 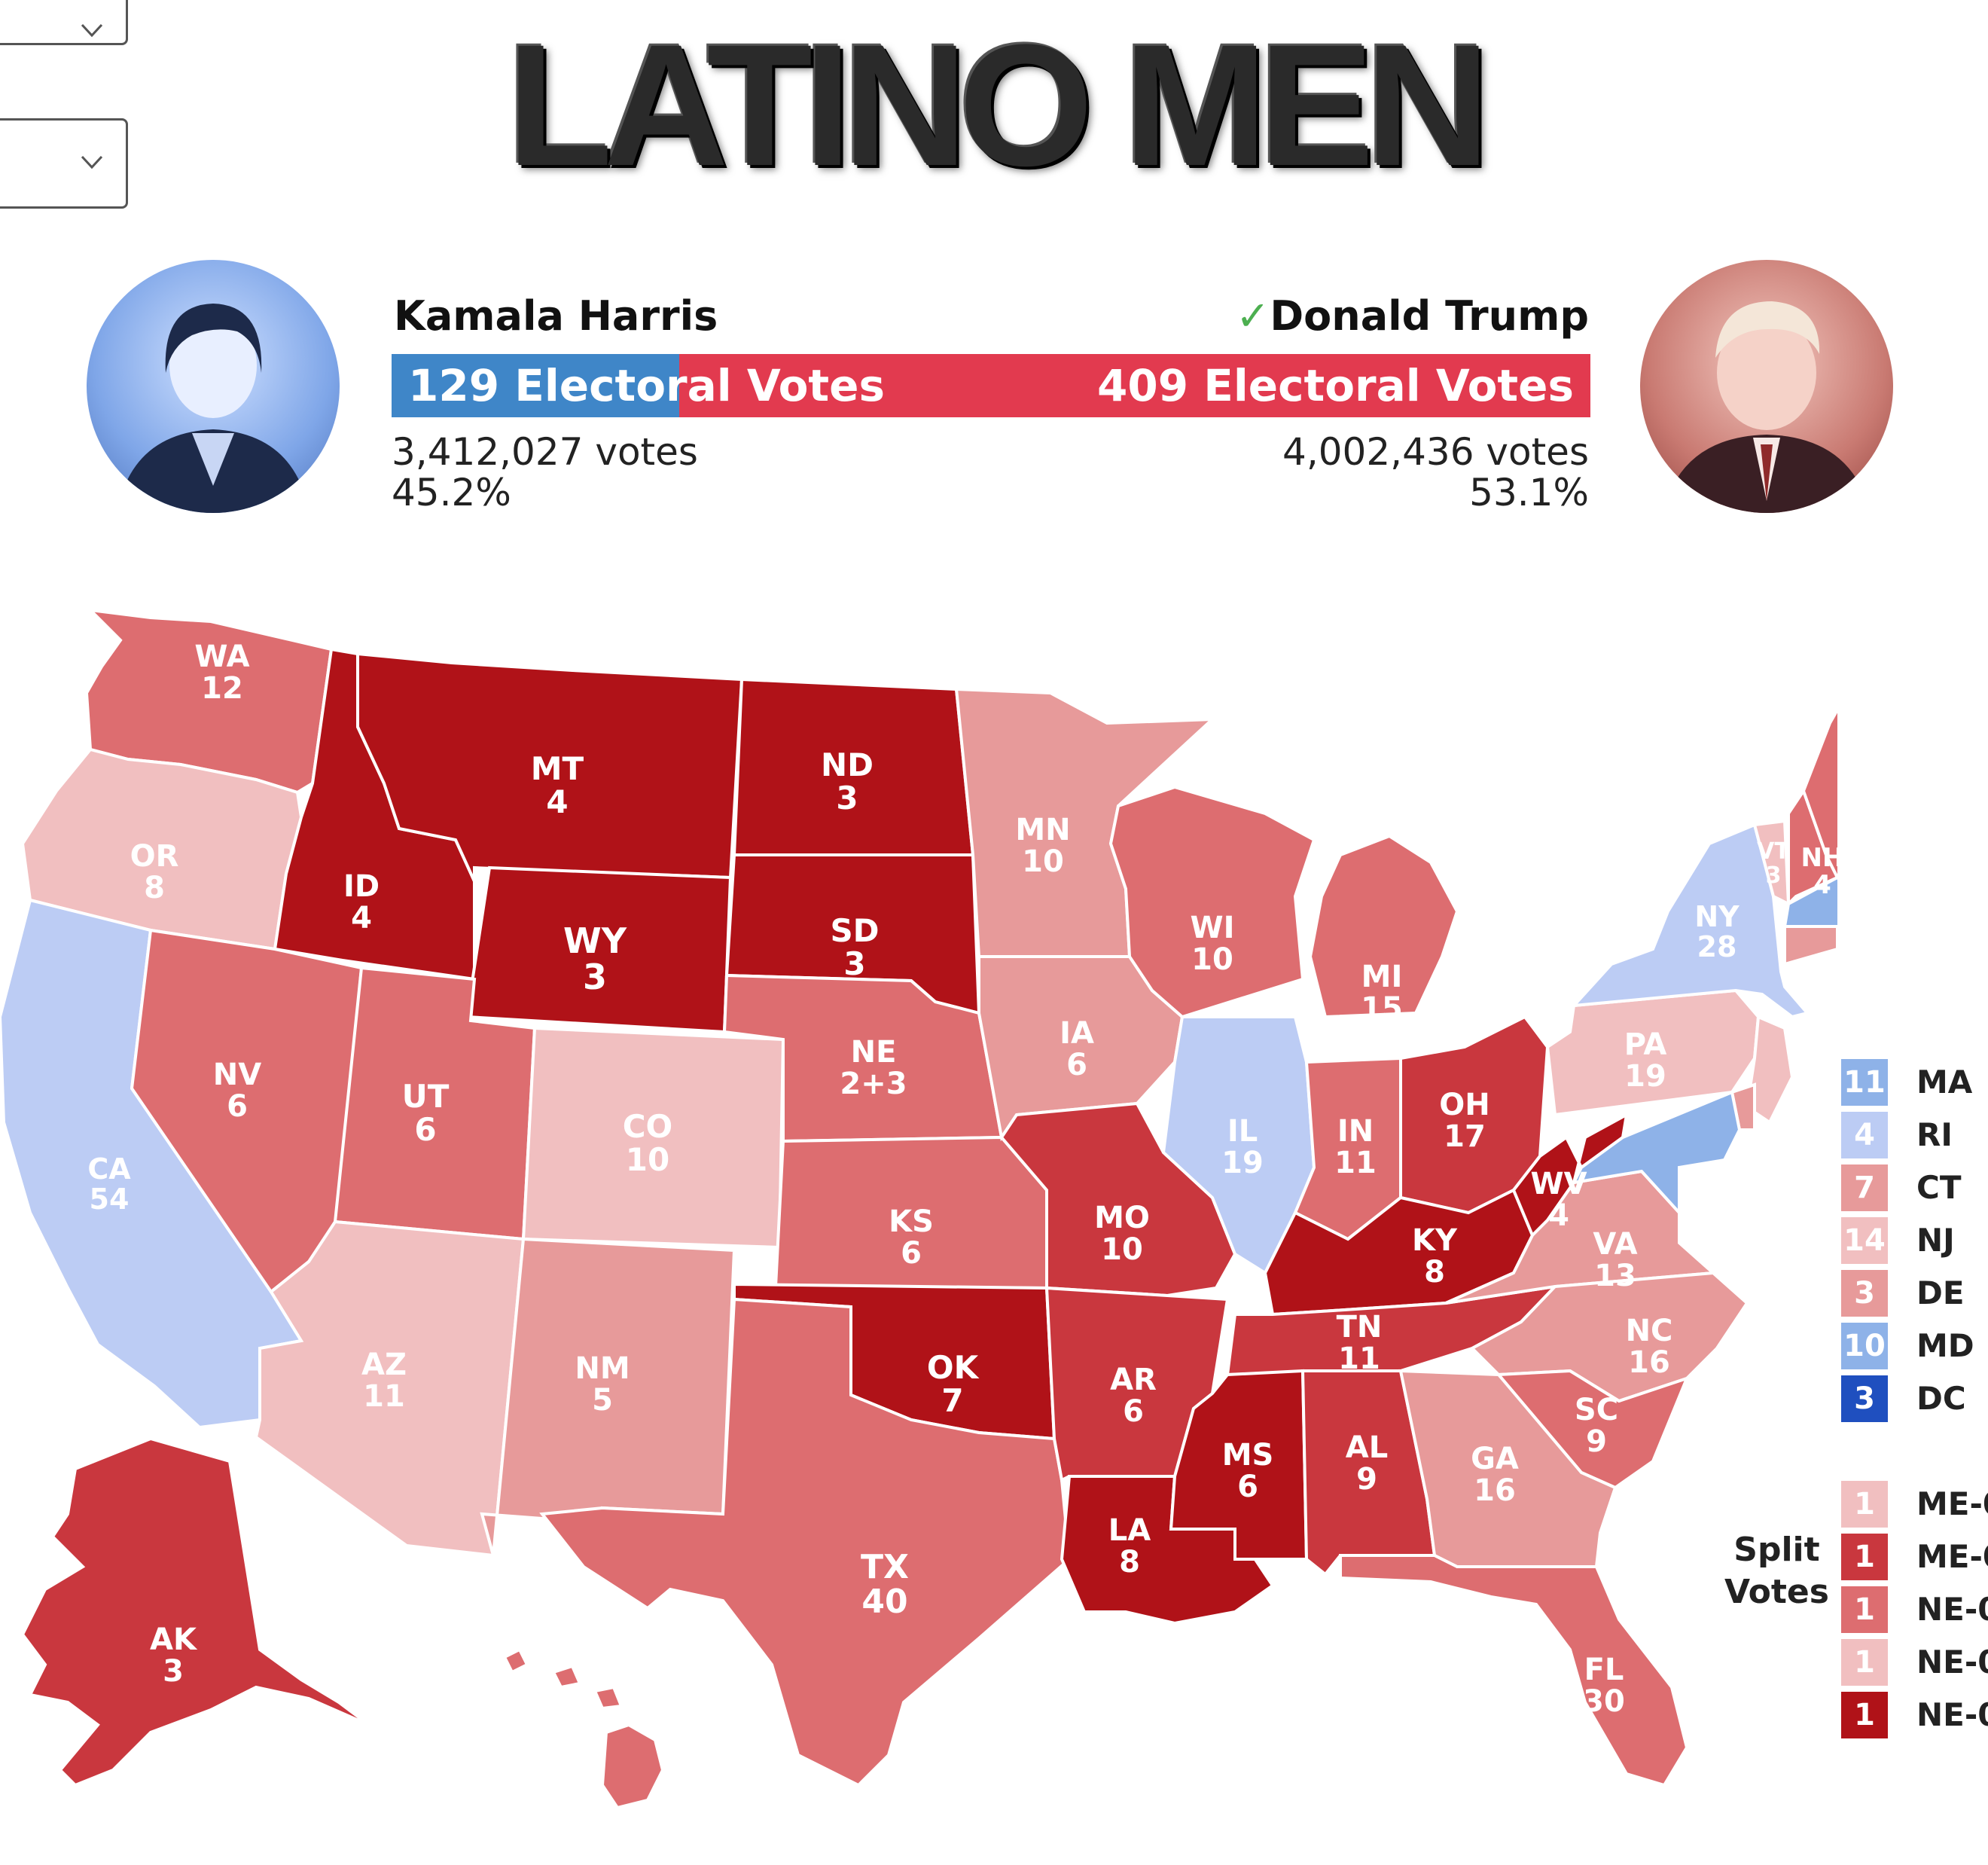 What do you see at coordinates (1914, 1187) in the screenshot?
I see `legend-state-row: 7 CT` at bounding box center [1914, 1187].